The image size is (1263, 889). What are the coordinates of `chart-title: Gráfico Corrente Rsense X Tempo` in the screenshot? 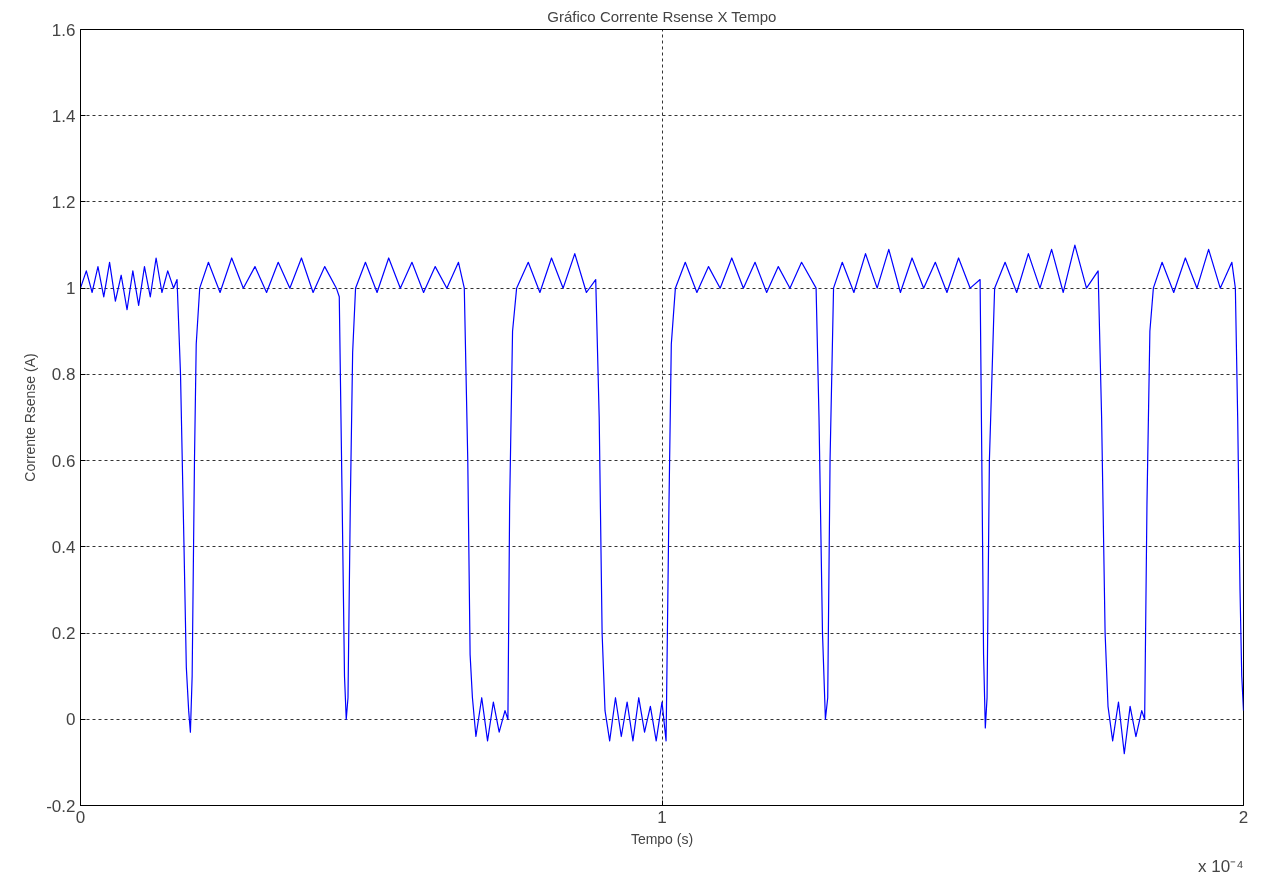 It's located at (662, 16).